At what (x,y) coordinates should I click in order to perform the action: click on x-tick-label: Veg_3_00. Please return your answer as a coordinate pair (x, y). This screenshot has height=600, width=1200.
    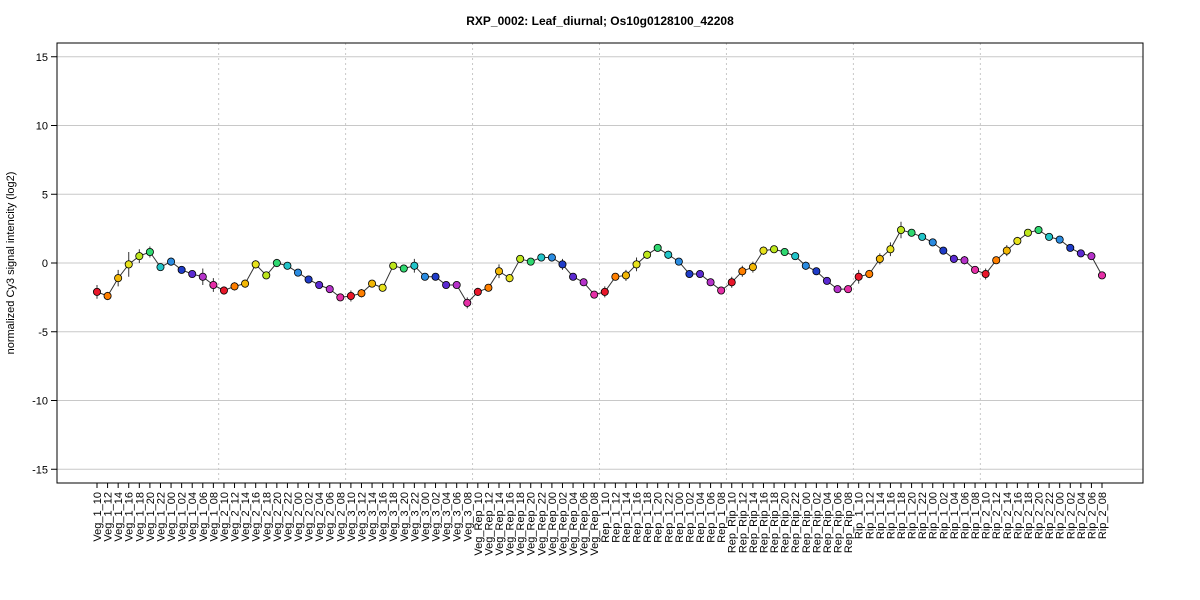
    Looking at the image, I should click on (426, 517).